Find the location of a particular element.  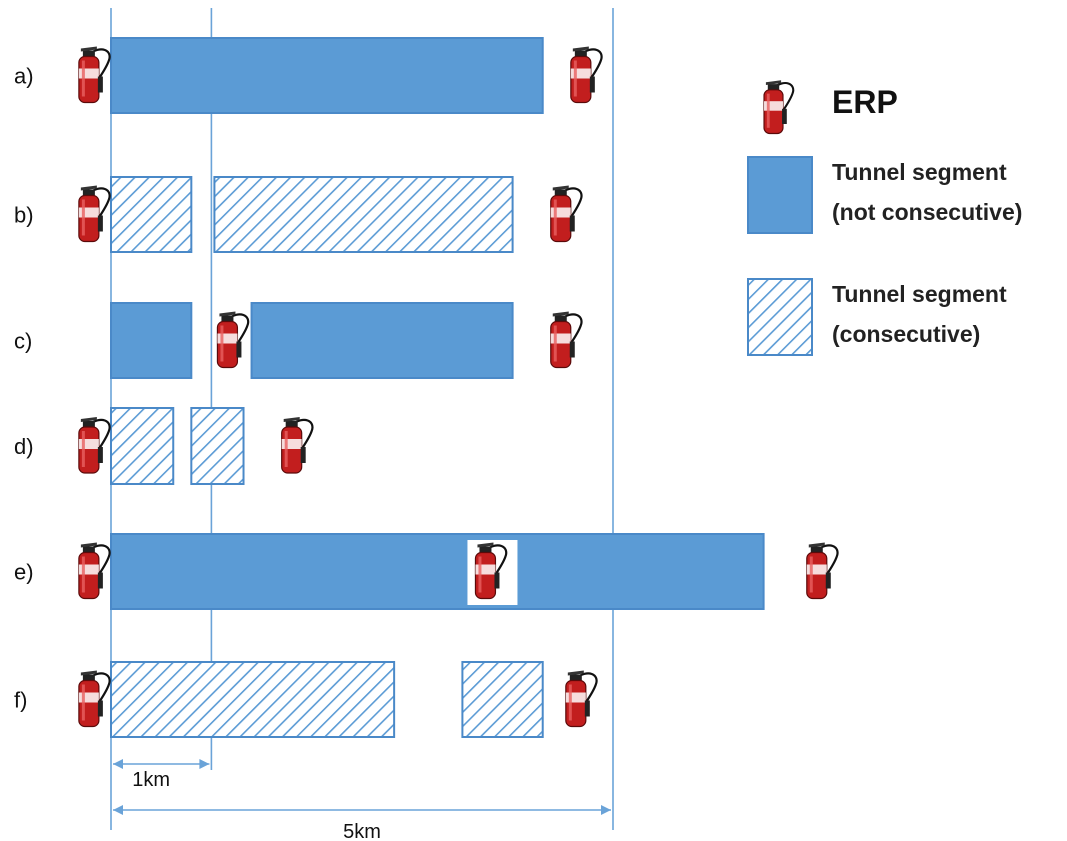

legend-not-consecutive-line1: Tunnel segment is located at coordinates (919, 172).